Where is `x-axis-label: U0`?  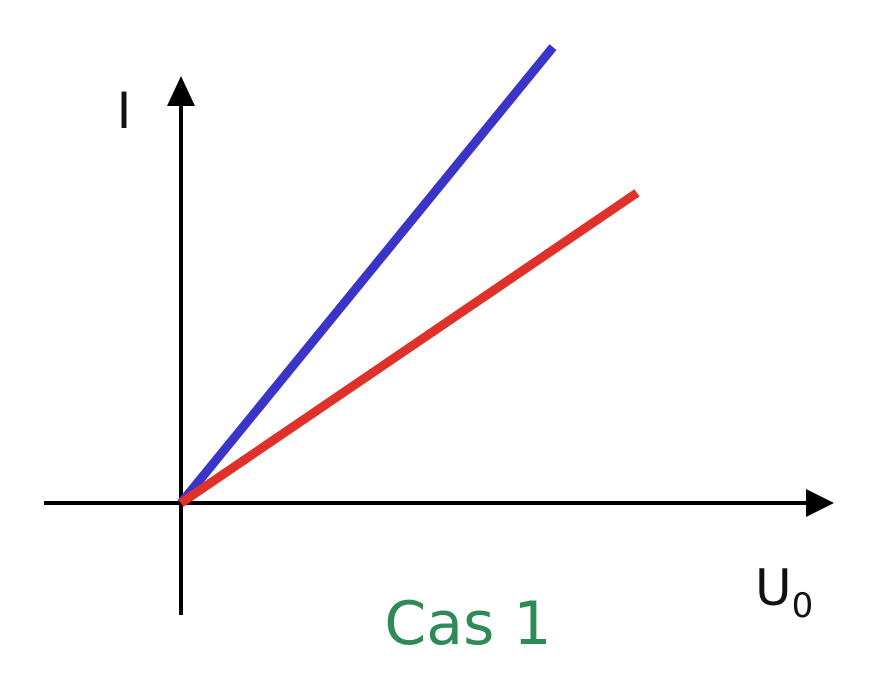 x-axis-label: U0 is located at coordinates (784, 592).